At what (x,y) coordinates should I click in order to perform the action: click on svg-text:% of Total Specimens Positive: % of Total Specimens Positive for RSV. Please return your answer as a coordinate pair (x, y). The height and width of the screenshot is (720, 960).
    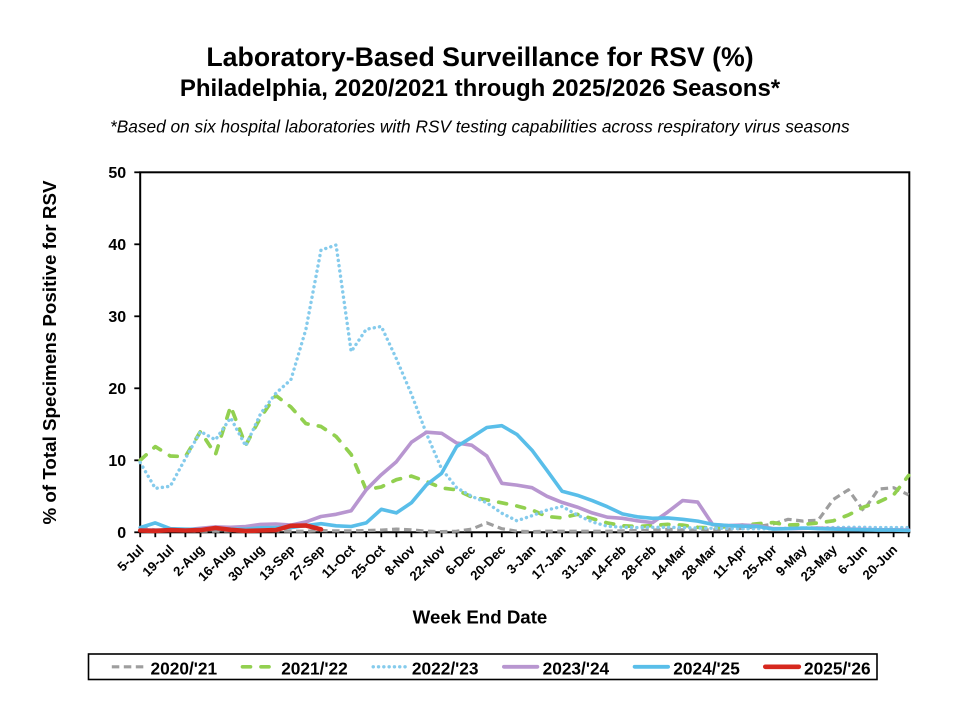
    Looking at the image, I should click on (49, 352).